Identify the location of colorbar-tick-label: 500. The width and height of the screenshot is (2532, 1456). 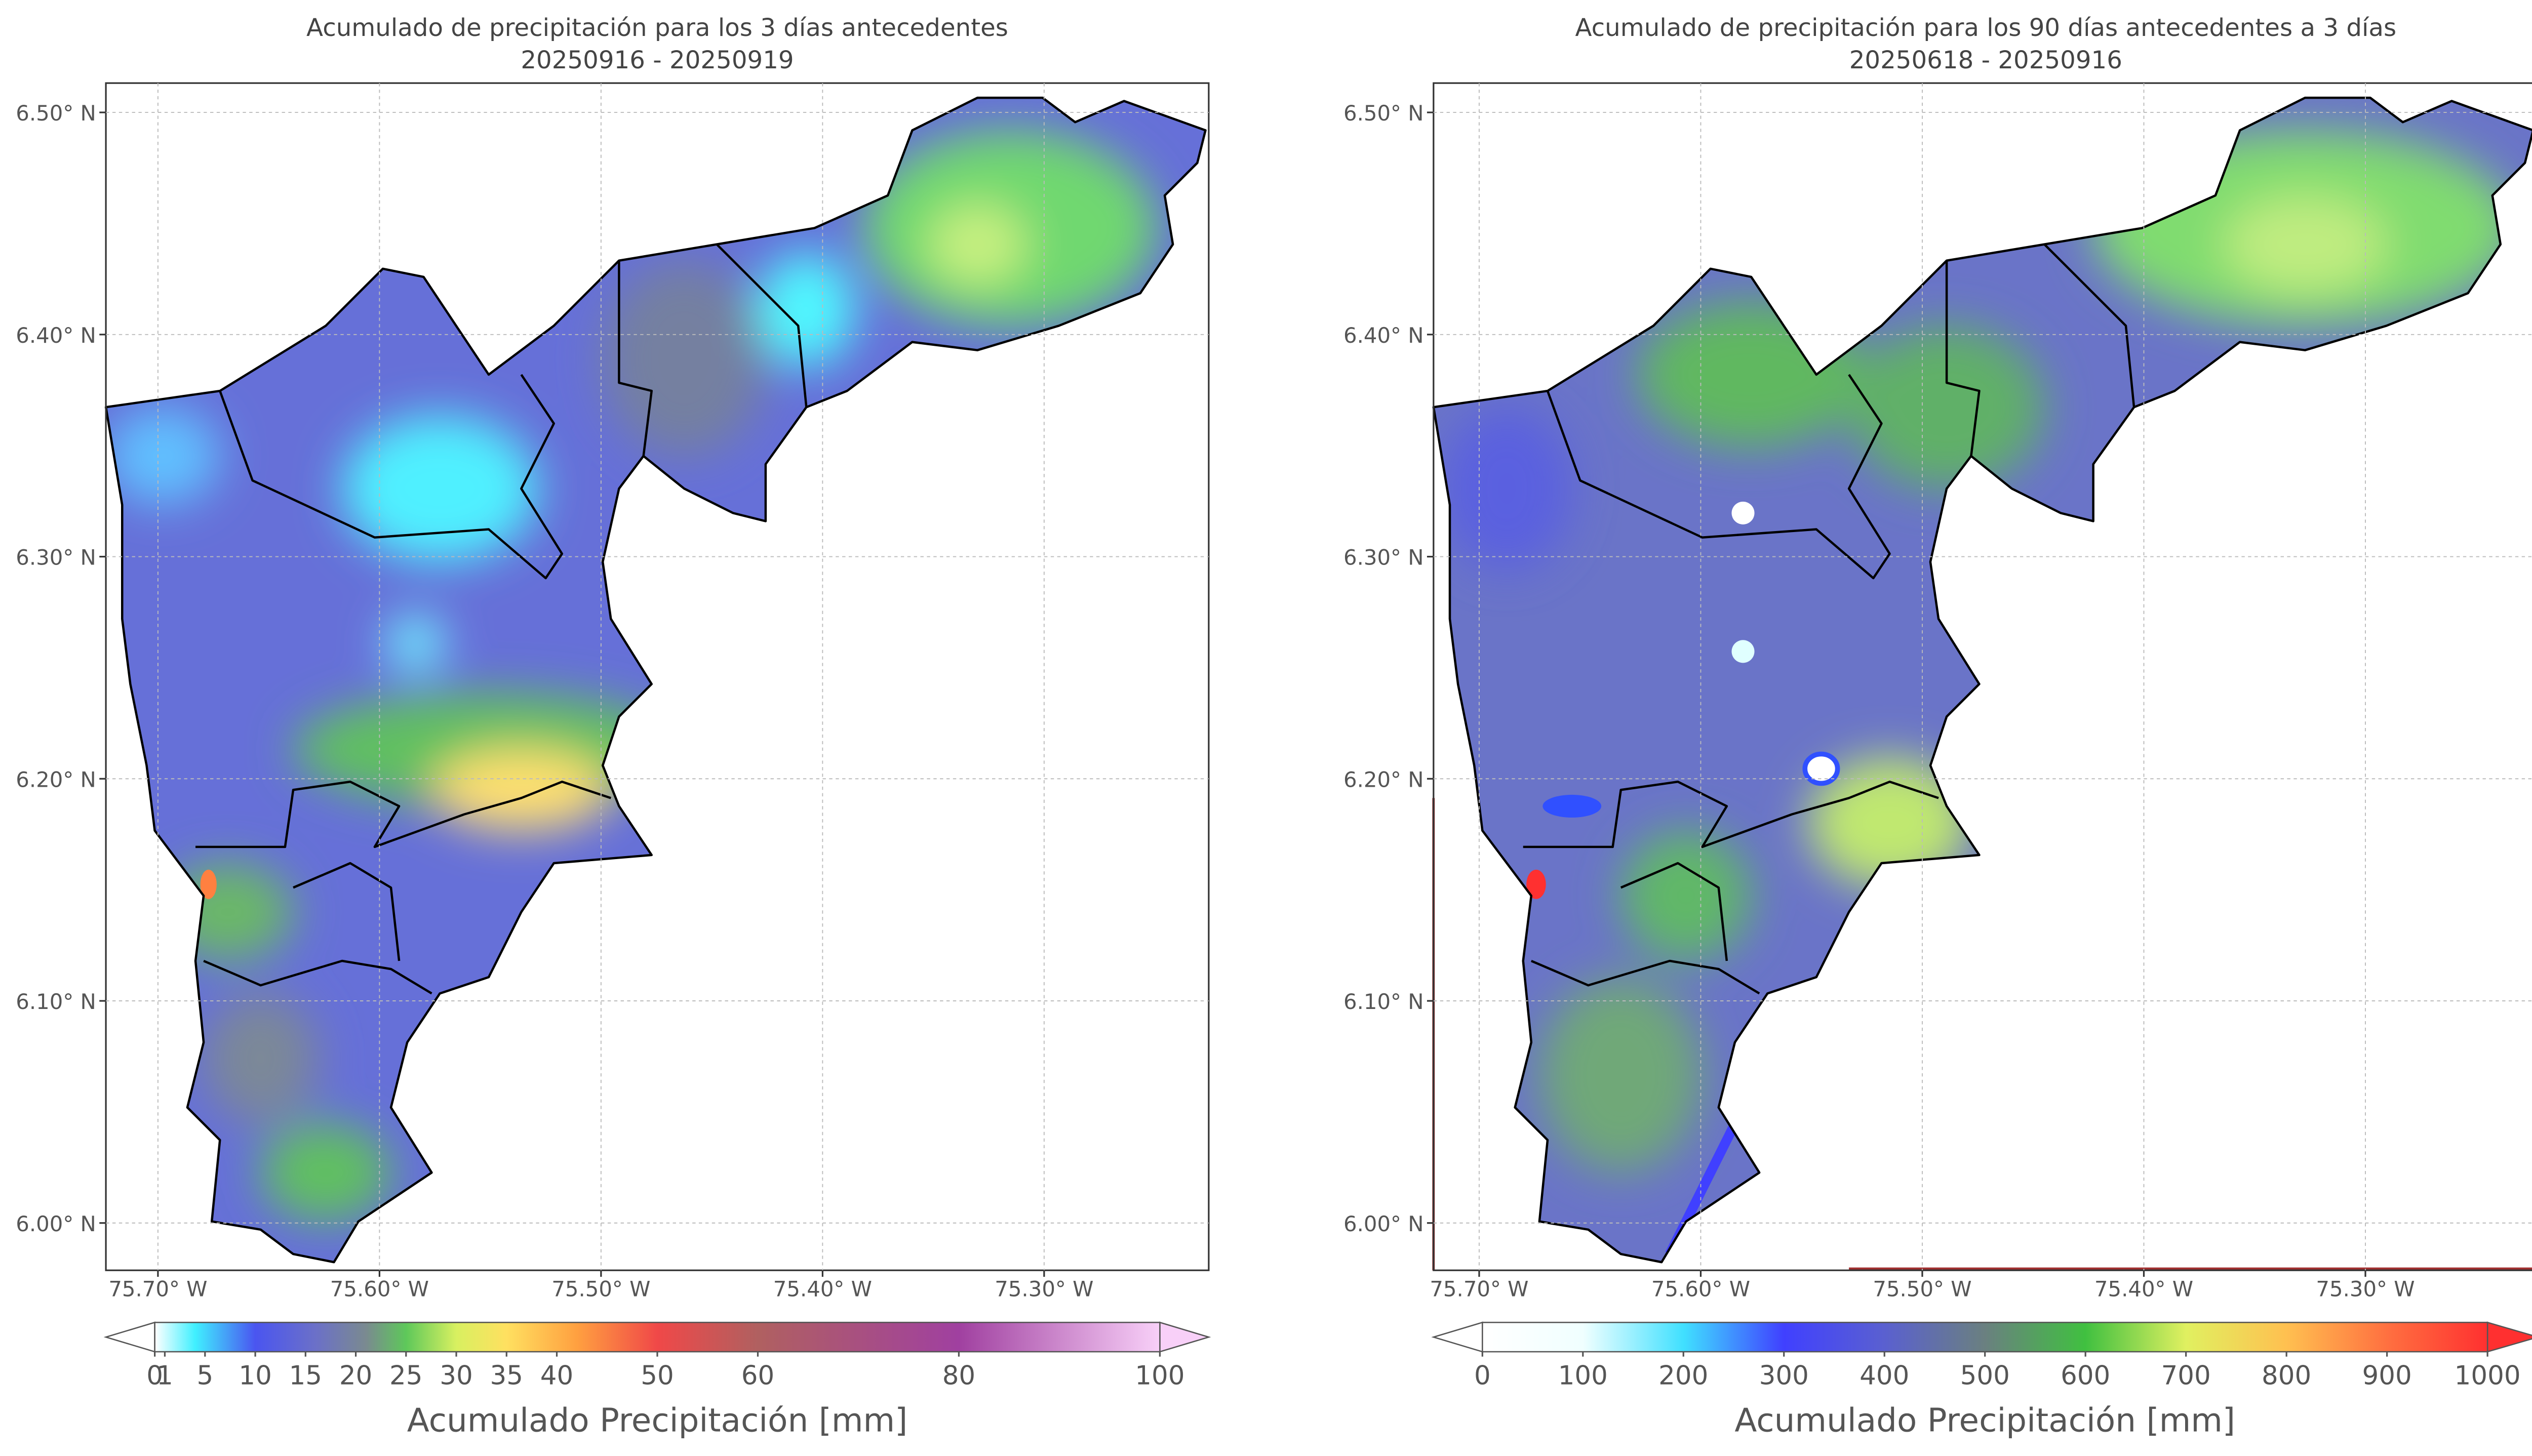
(1985, 1375).